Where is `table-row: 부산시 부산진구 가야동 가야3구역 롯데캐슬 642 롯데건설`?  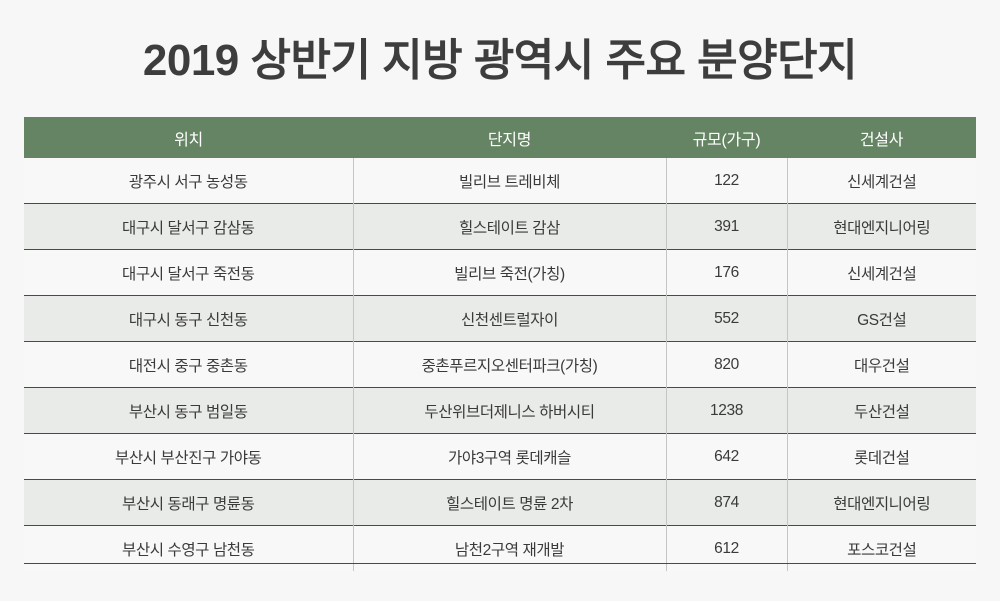
table-row: 부산시 부산진구 가야동 가야3구역 롯데캐슬 642 롯데건설 is located at coordinates (500, 456).